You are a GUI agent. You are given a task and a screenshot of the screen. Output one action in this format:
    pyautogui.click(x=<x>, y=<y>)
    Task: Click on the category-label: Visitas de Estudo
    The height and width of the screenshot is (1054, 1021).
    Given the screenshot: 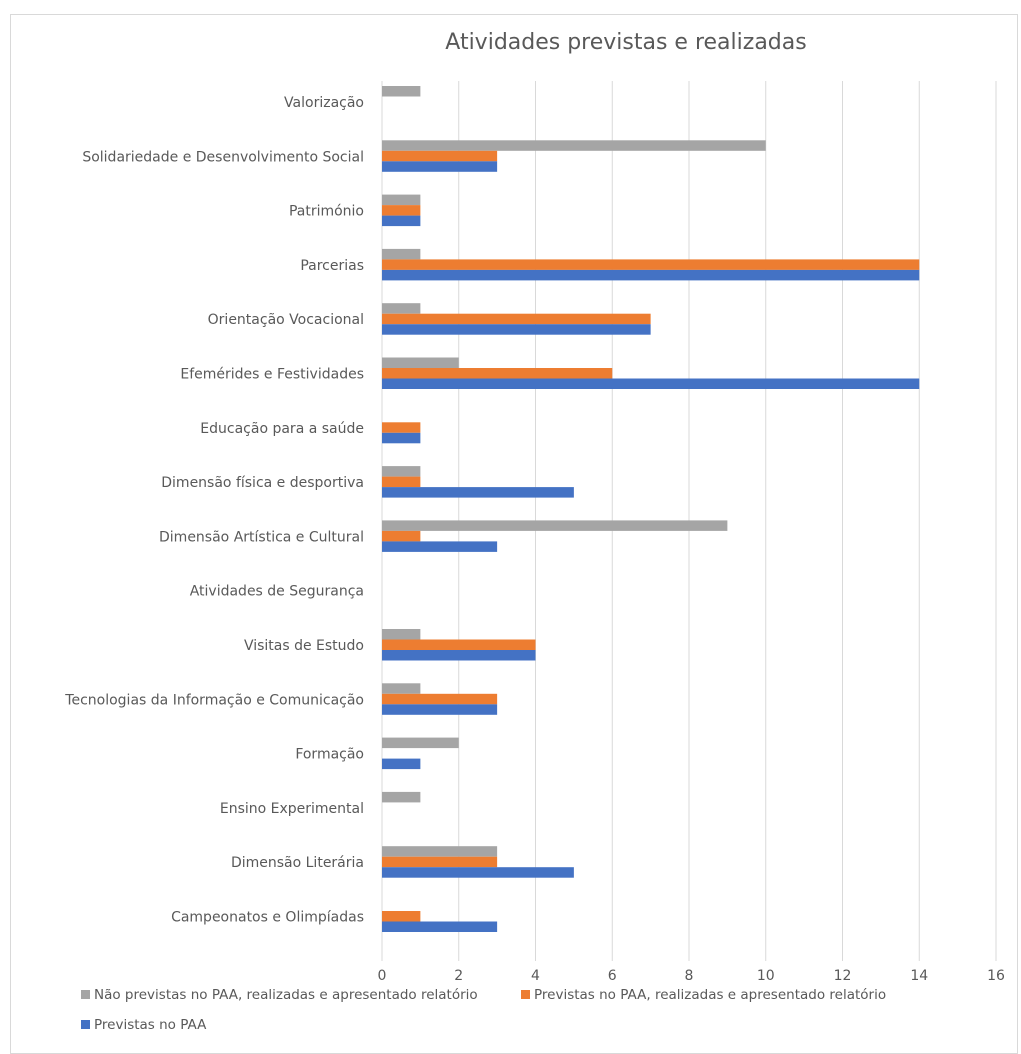 What is the action you would take?
    pyautogui.click(x=304, y=646)
    